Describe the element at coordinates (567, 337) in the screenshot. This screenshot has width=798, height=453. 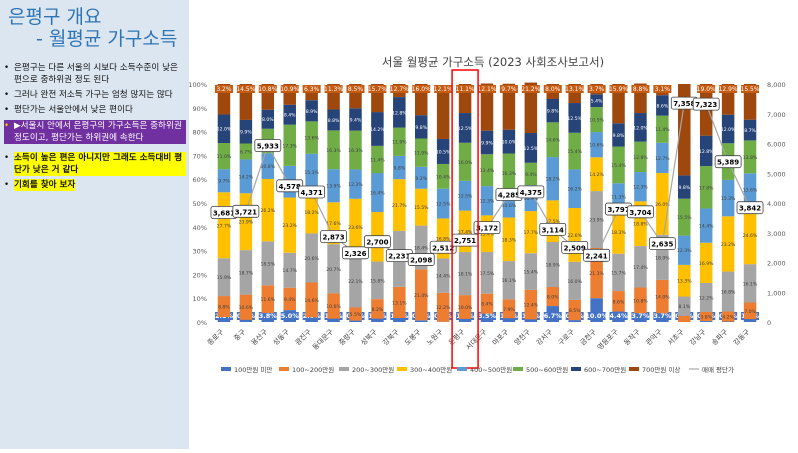
I see `category-label: 구로구` at that location.